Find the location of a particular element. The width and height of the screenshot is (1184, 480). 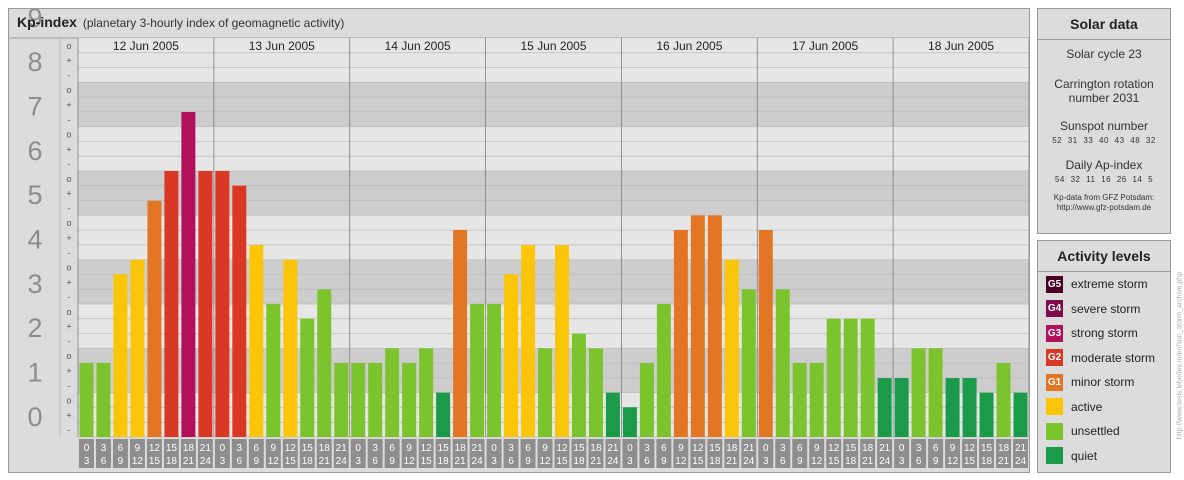

activity-level-unsettled: unsettled is located at coordinates (1083, 431).